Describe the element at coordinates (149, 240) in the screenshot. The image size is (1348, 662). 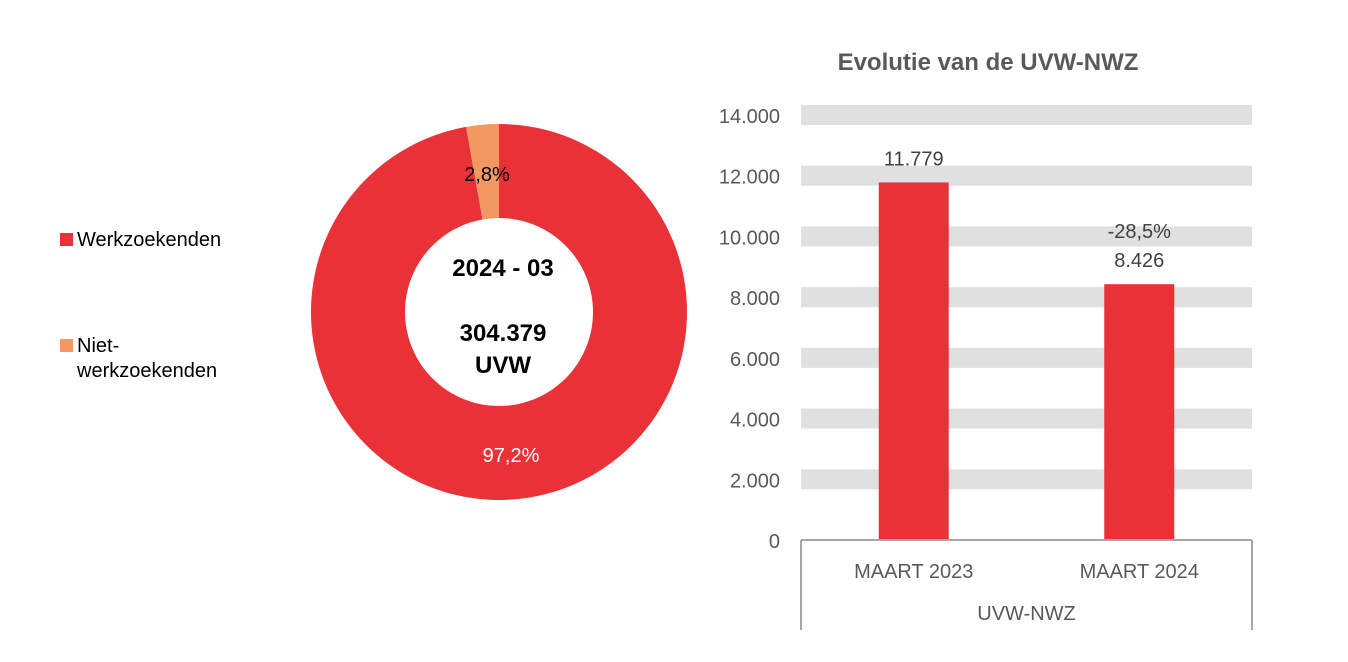
I see `legend-label: Werkzoekenden` at that location.